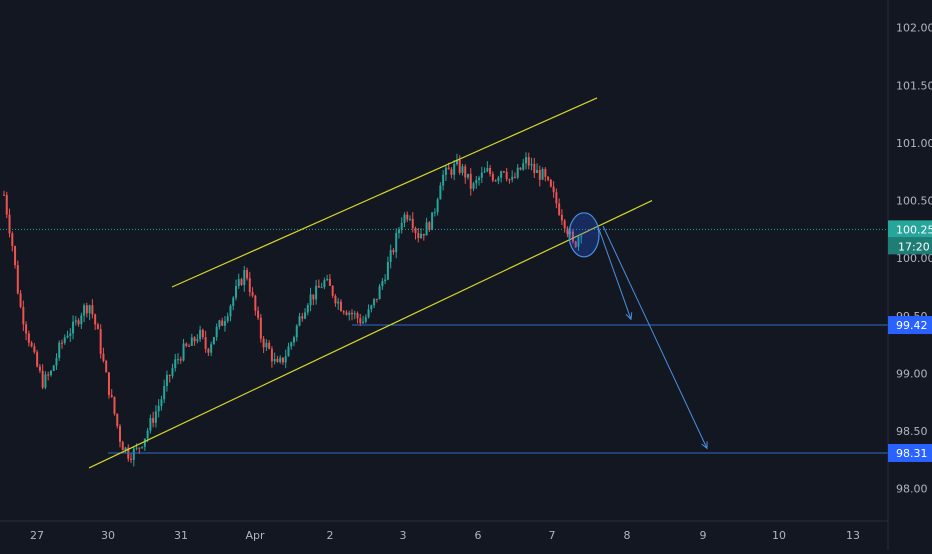 The image size is (932, 554). Describe the element at coordinates (37, 535) in the screenshot. I see `x-tick-label: 27` at that location.